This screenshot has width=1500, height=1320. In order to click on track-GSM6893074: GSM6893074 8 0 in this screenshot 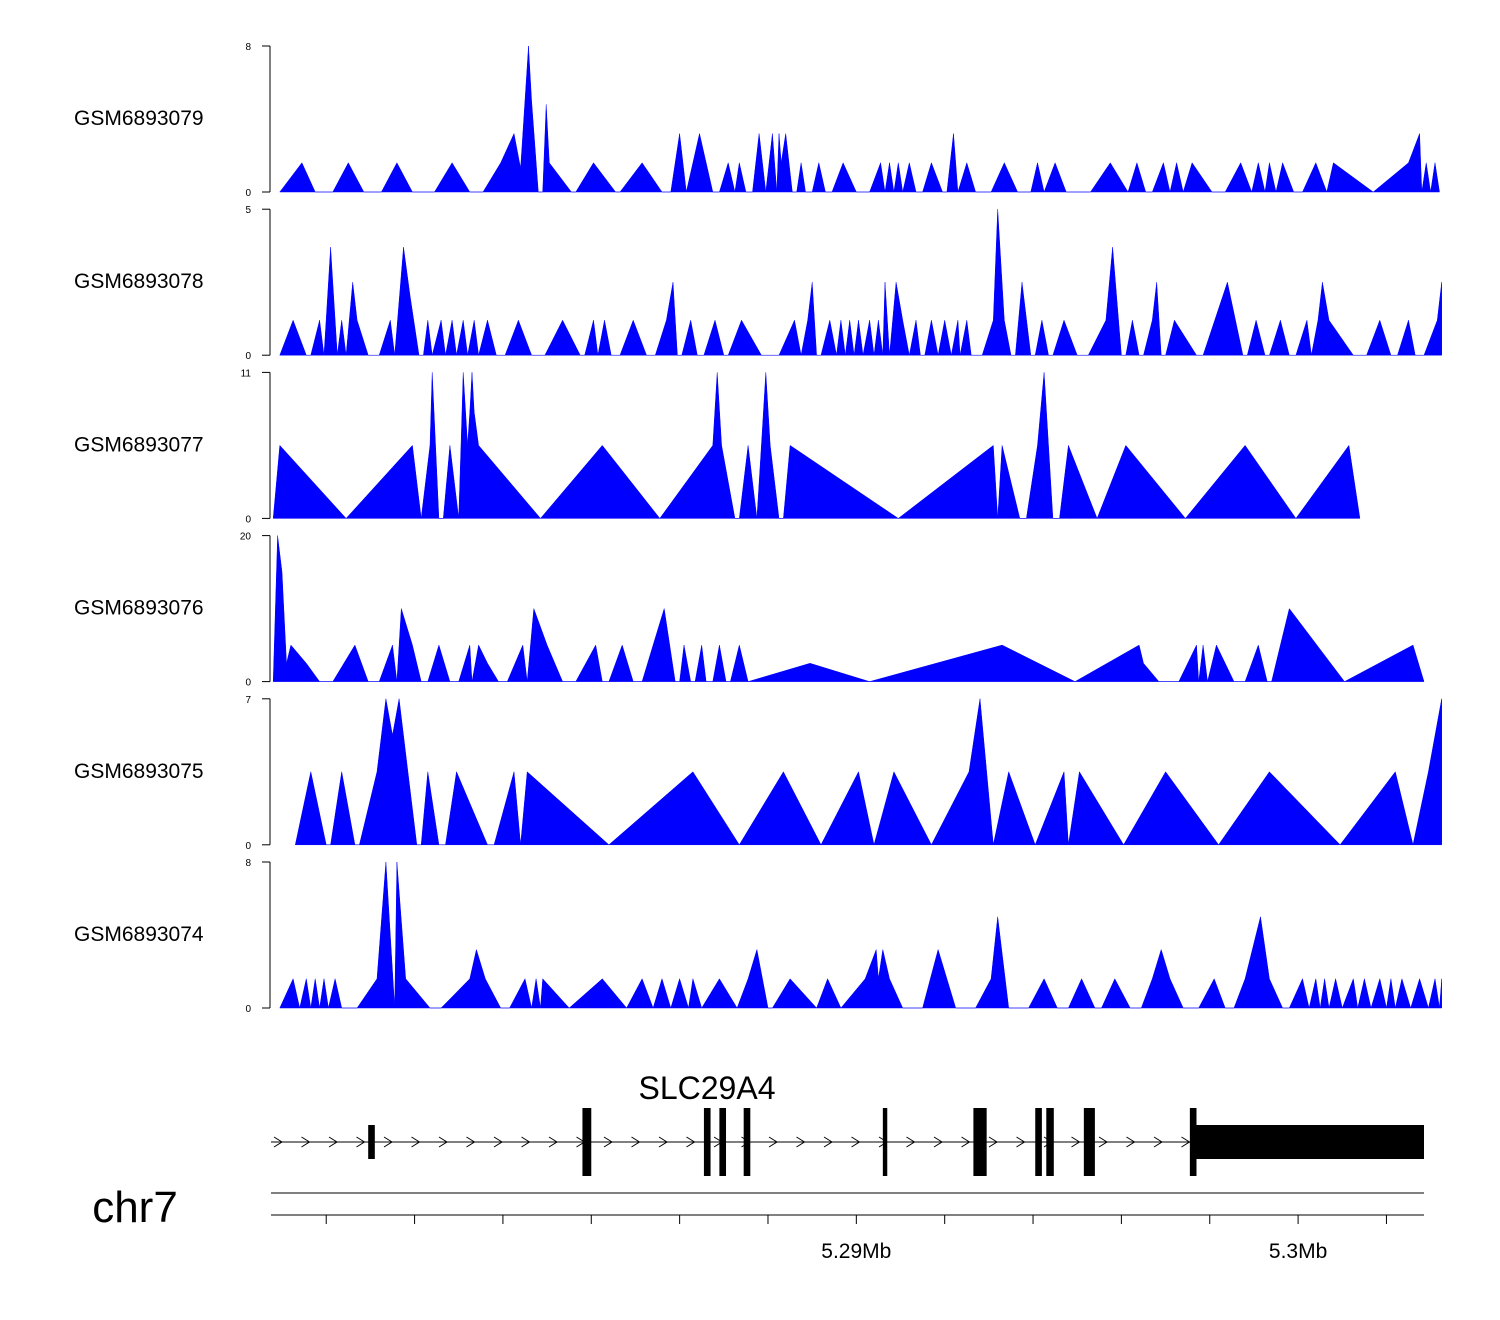, I will do `click(758, 936)`.